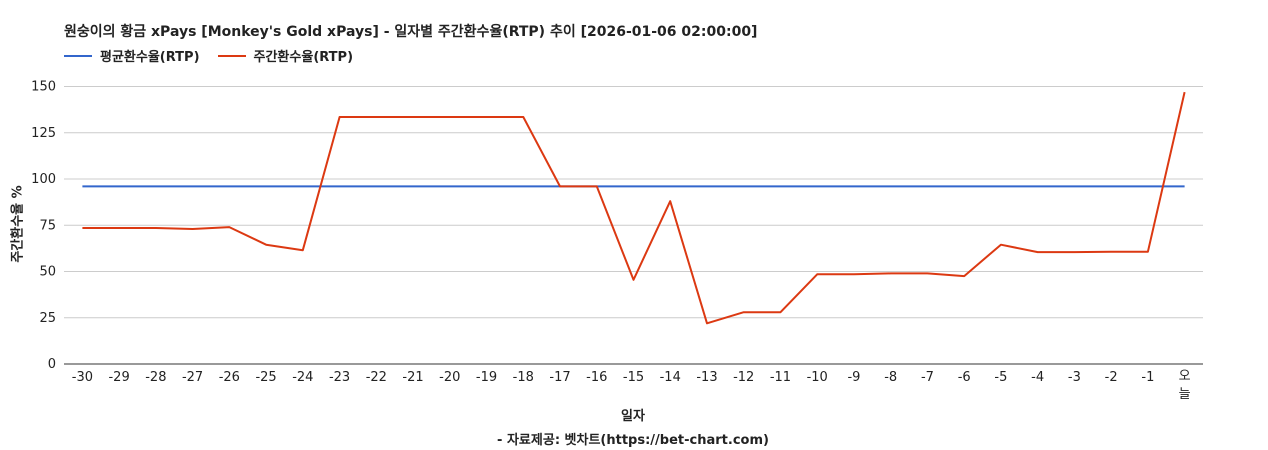  I want to click on x-tick-label: -15, so click(633, 377).